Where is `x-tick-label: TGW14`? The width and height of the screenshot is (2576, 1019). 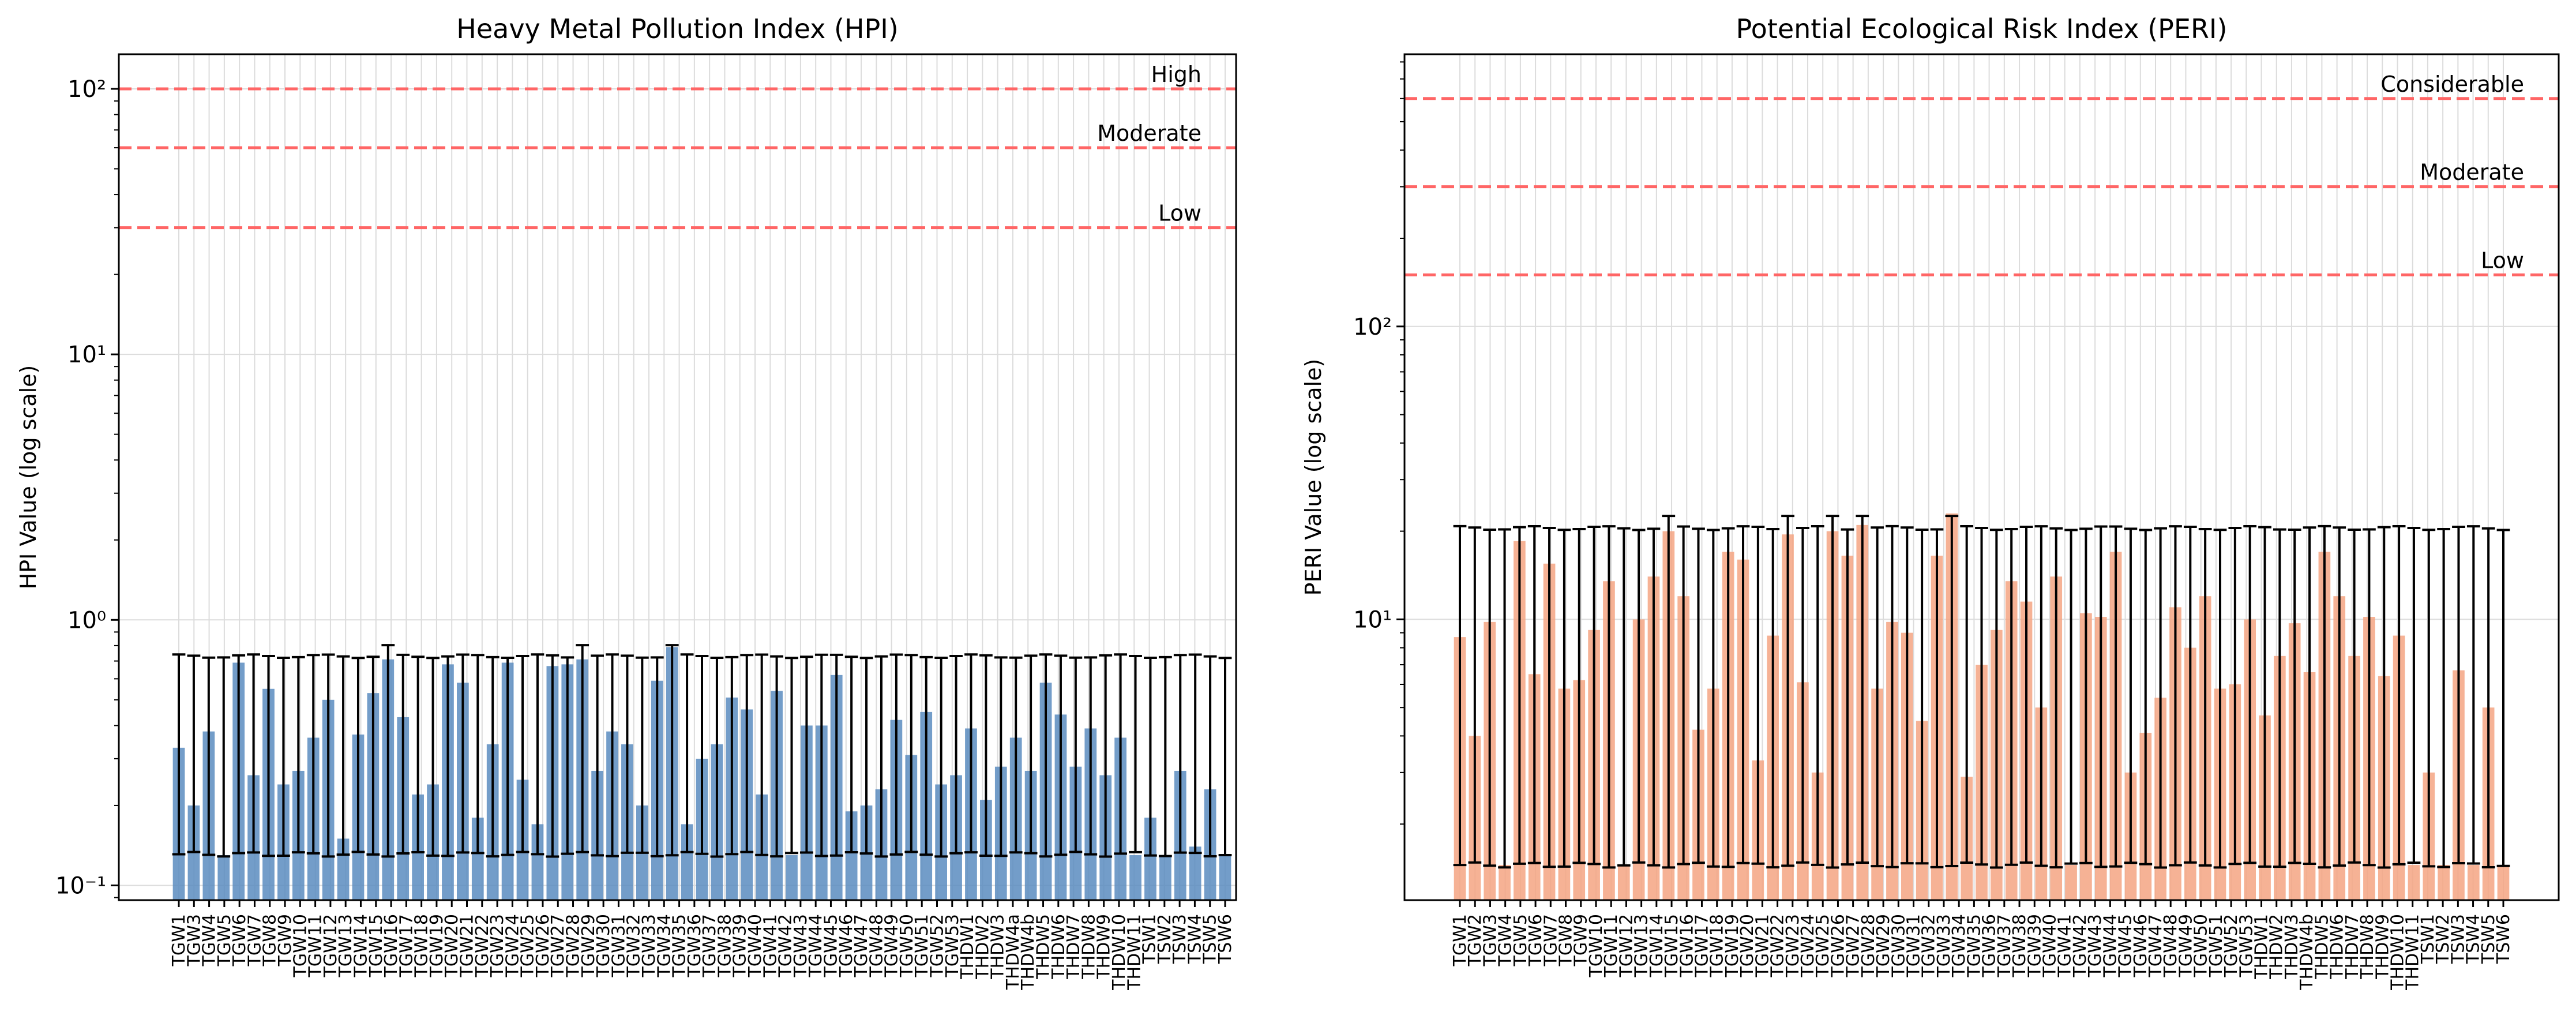 x-tick-label: TGW14 is located at coordinates (1657, 946).